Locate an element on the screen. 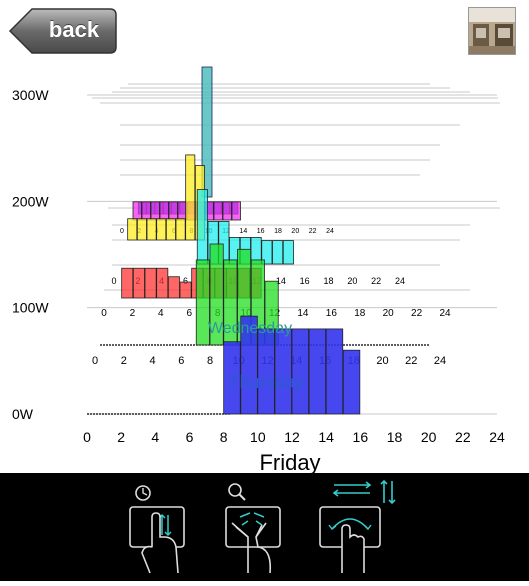  zoom-gesture is located at coordinates (258, 527).